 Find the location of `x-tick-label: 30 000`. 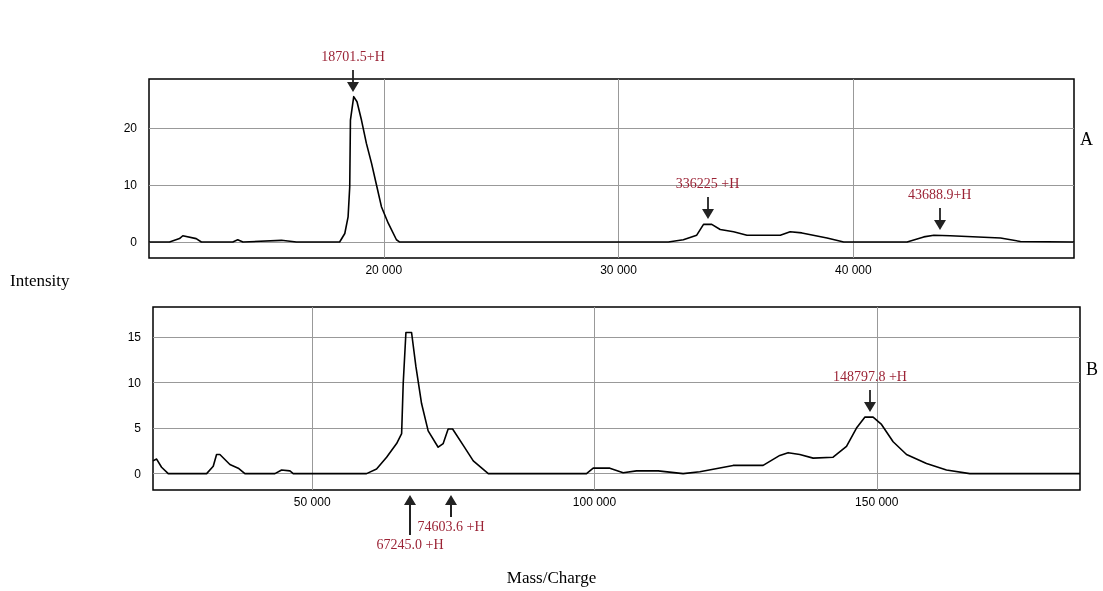

x-tick-label: 30 000 is located at coordinates (619, 270).